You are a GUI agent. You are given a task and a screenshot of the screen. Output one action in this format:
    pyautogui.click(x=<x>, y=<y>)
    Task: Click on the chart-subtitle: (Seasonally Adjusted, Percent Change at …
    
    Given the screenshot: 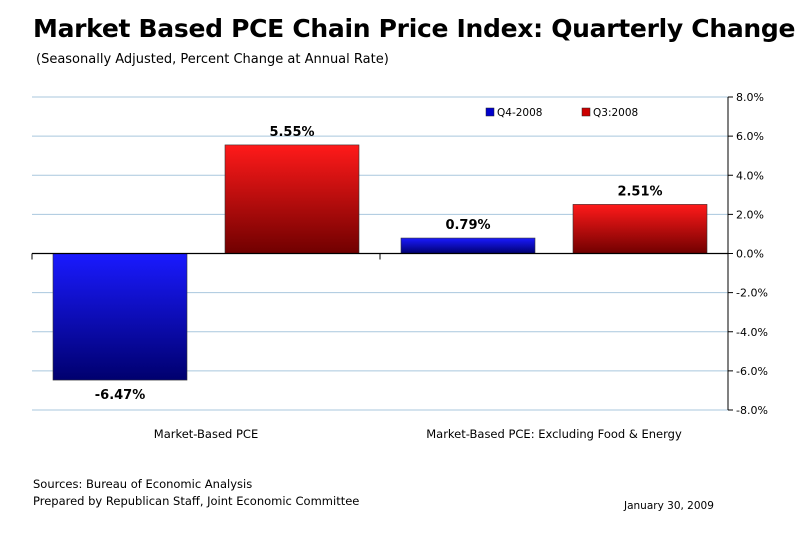 What is the action you would take?
    pyautogui.click(x=212, y=59)
    